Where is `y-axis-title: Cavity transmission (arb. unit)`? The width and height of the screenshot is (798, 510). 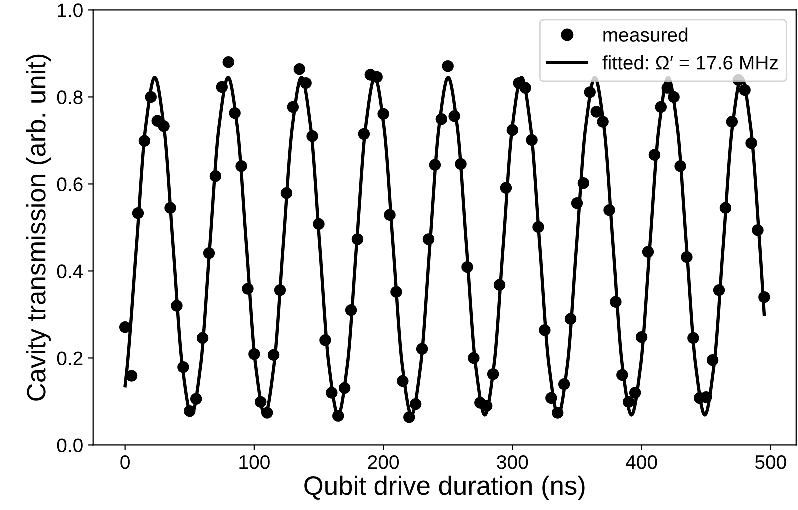
y-axis-title: Cavity transmission (arb. unit) is located at coordinates (39, 227).